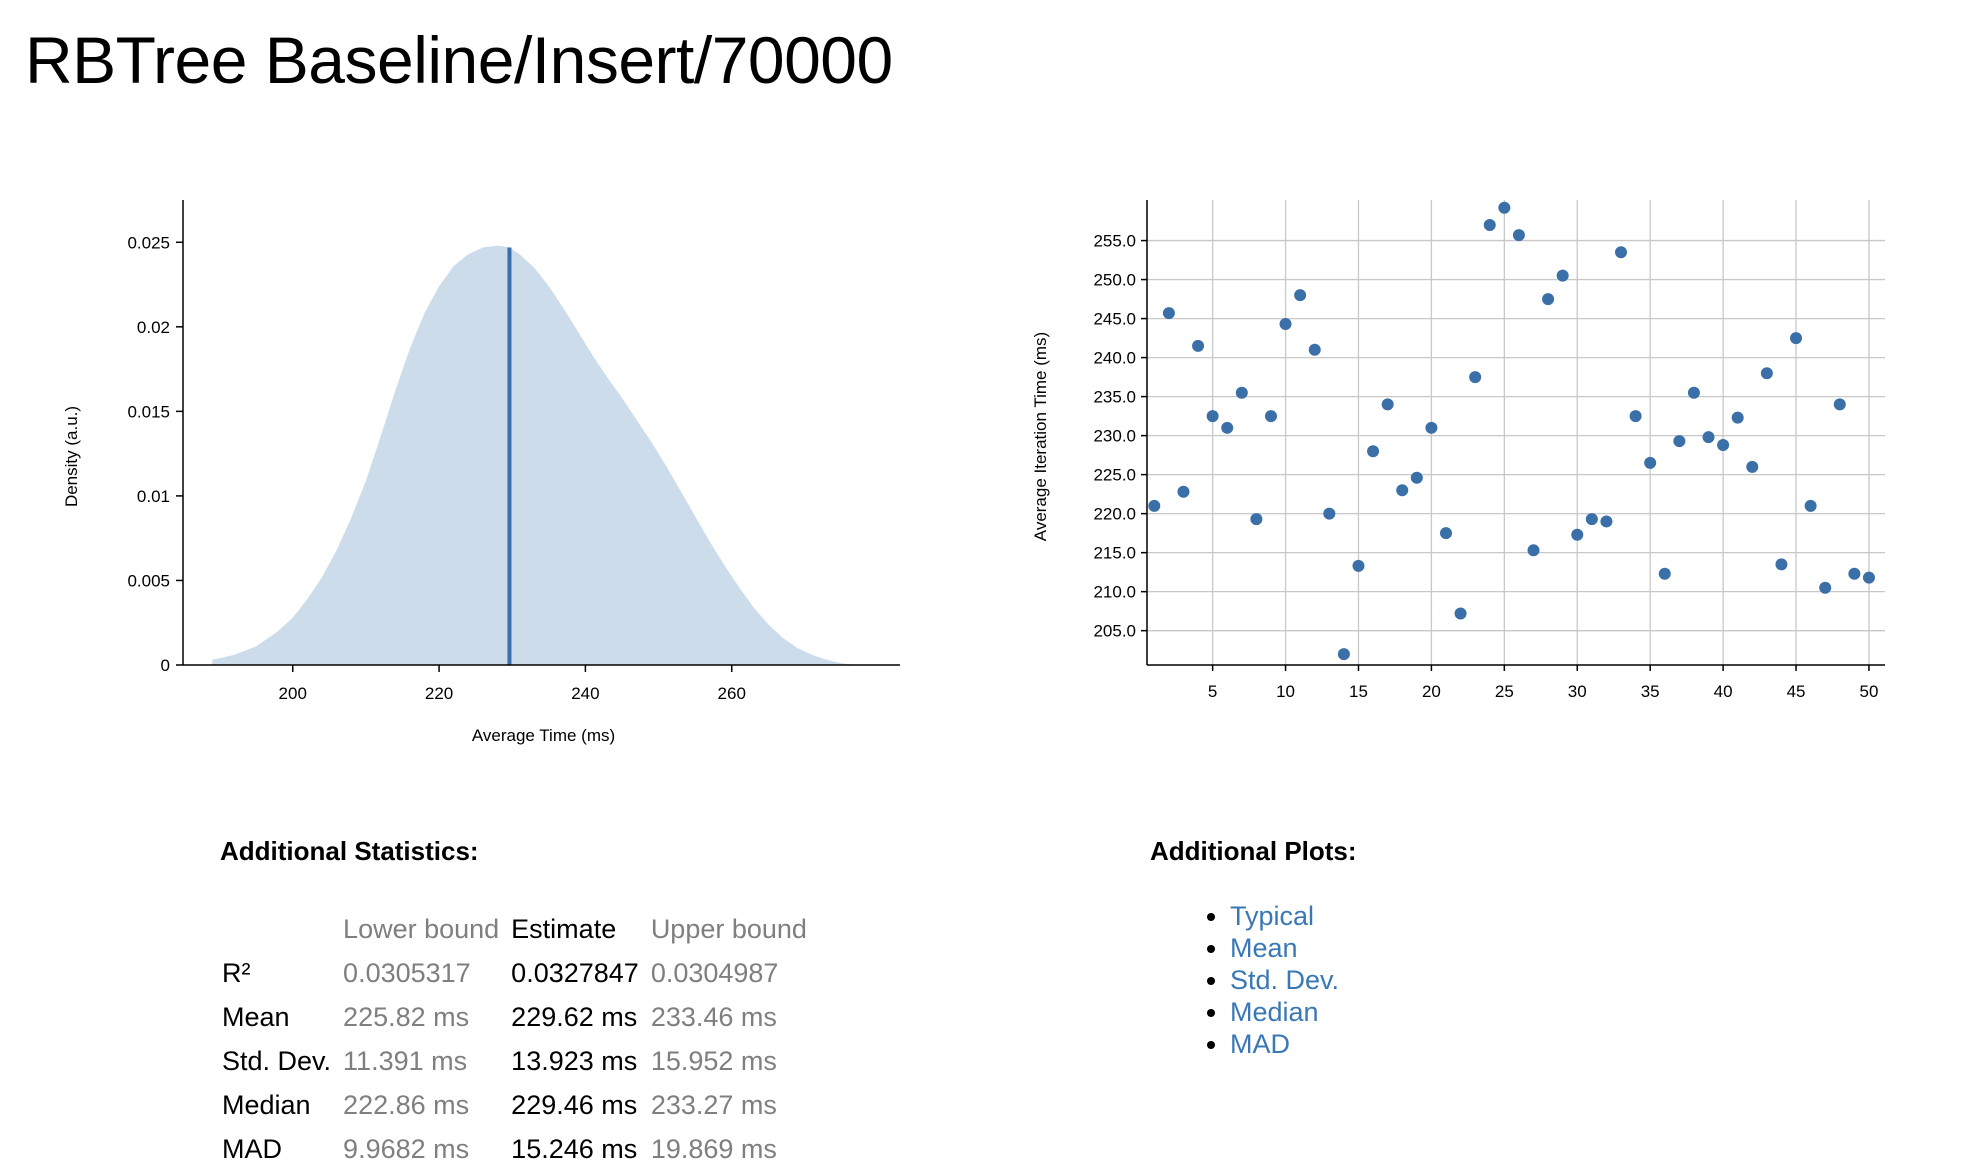  I want to click on stat-label: Std. Dev., so click(277, 1060).